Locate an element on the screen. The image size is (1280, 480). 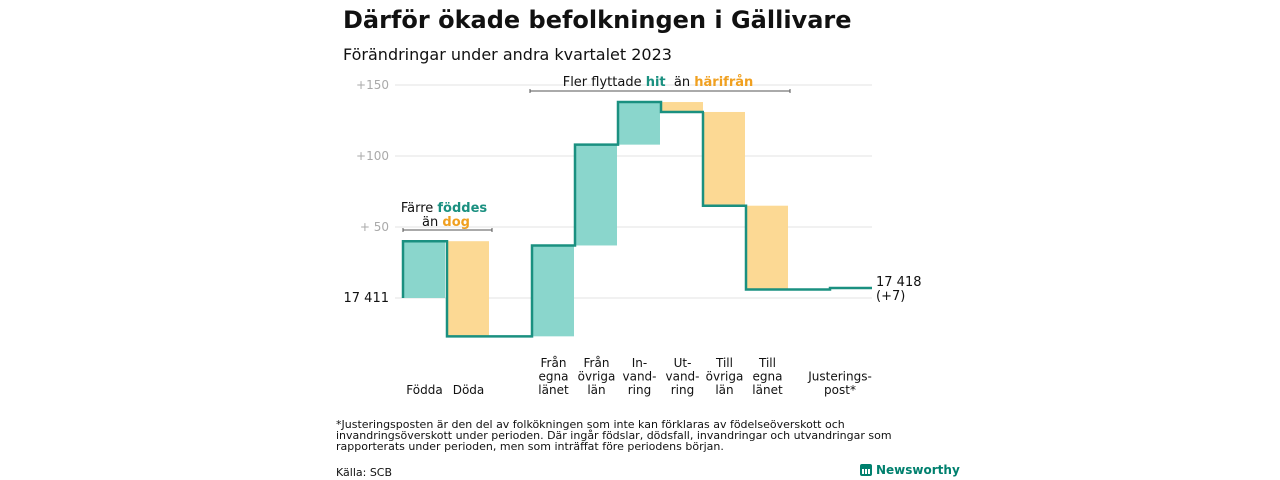
annotation-migration: Fler flyttade hit än härifrån is located at coordinates (658, 82).